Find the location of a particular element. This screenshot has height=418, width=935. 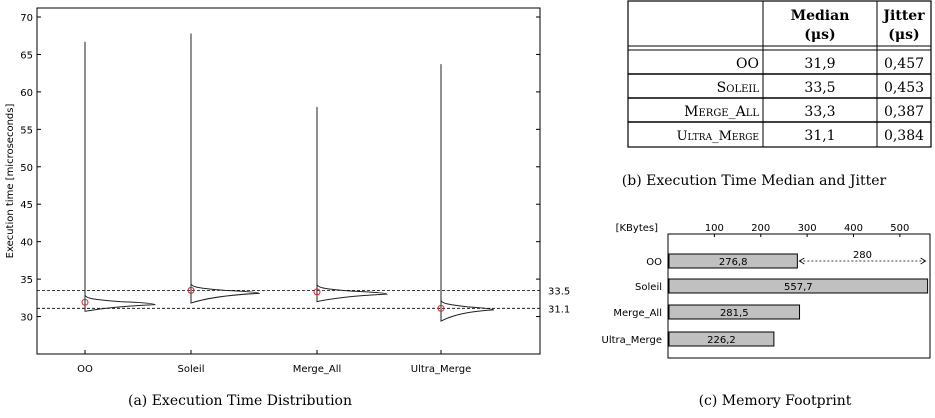

bar-value-label: 281,5 is located at coordinates (734, 313).